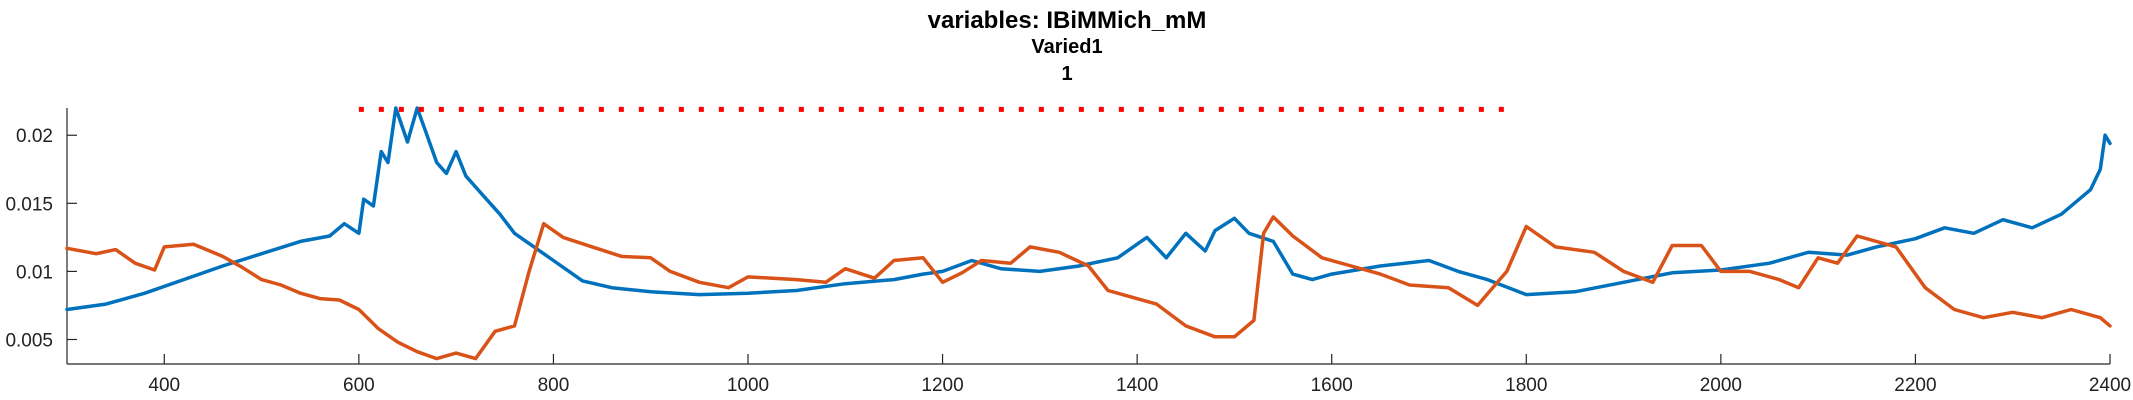 The width and height of the screenshot is (2133, 400). Describe the element at coordinates (942, 385) in the screenshot. I see `x-tick-label: 1200` at that location.